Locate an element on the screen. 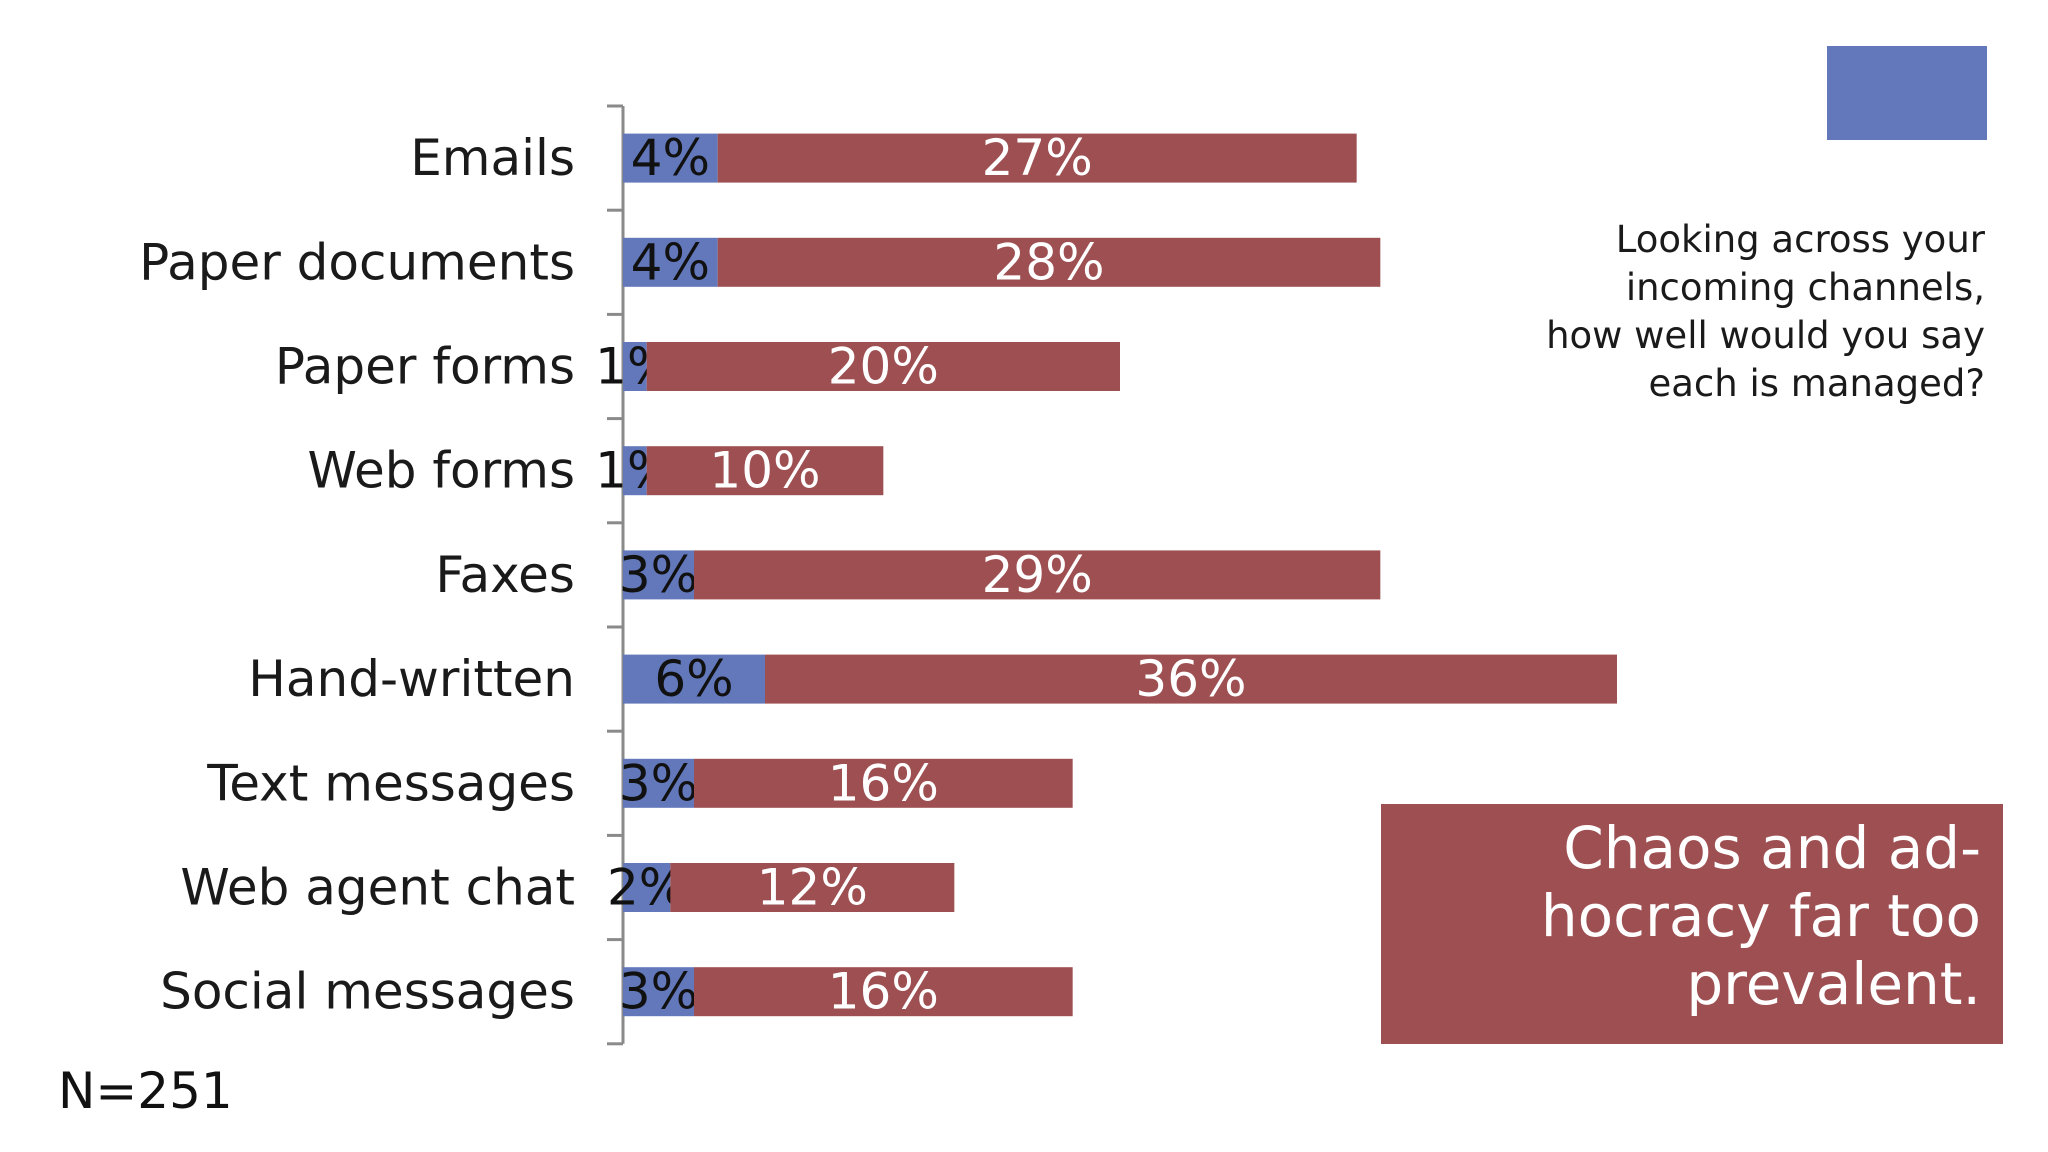  data-label: 29% is located at coordinates (1037, 575).